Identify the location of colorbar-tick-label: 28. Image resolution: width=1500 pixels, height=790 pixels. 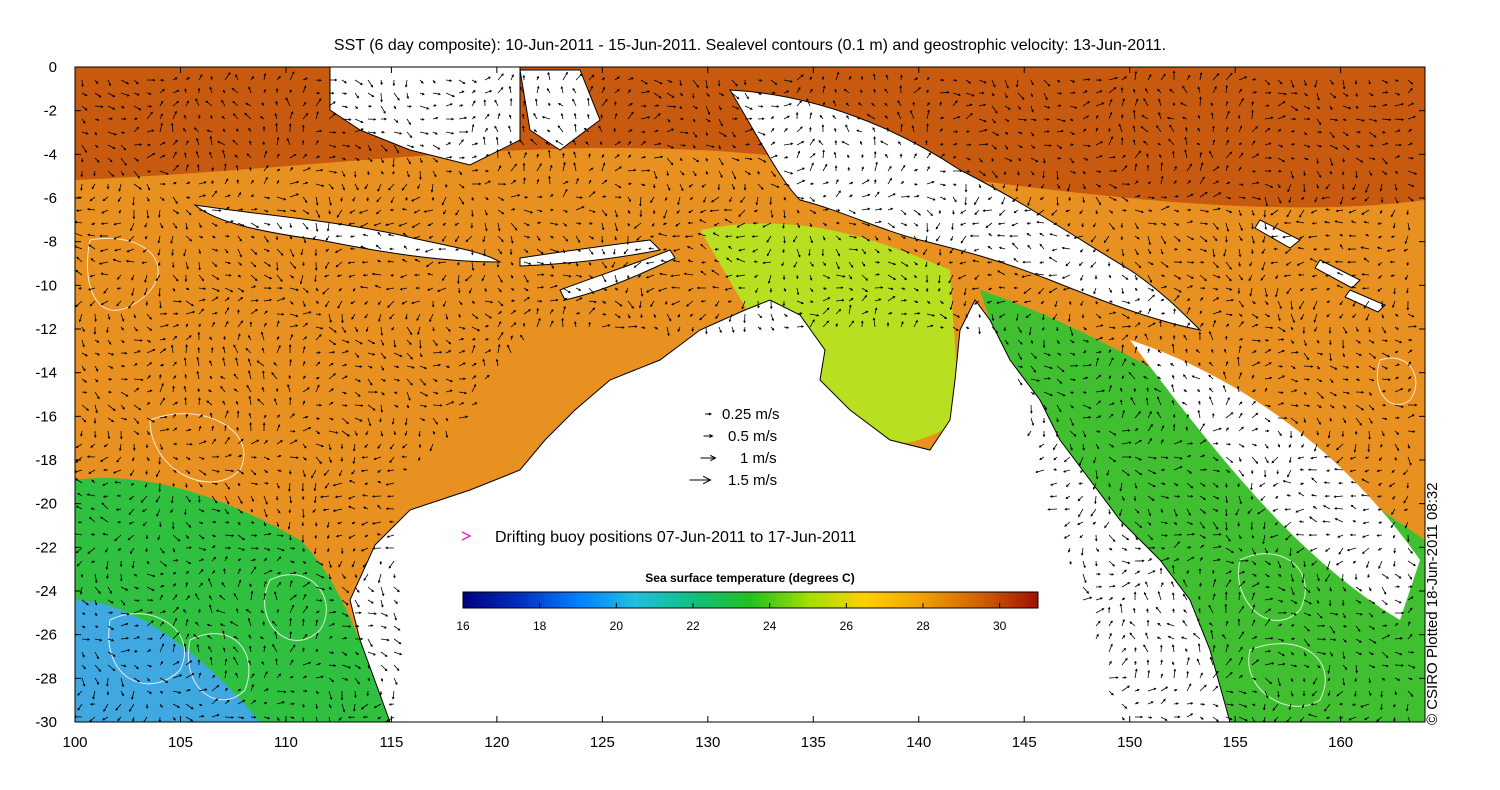
(923, 626).